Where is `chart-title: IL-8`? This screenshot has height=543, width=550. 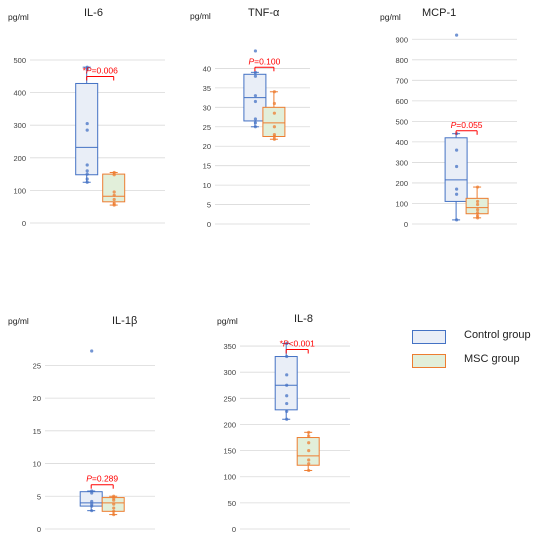 chart-title: IL-8 is located at coordinates (303, 319).